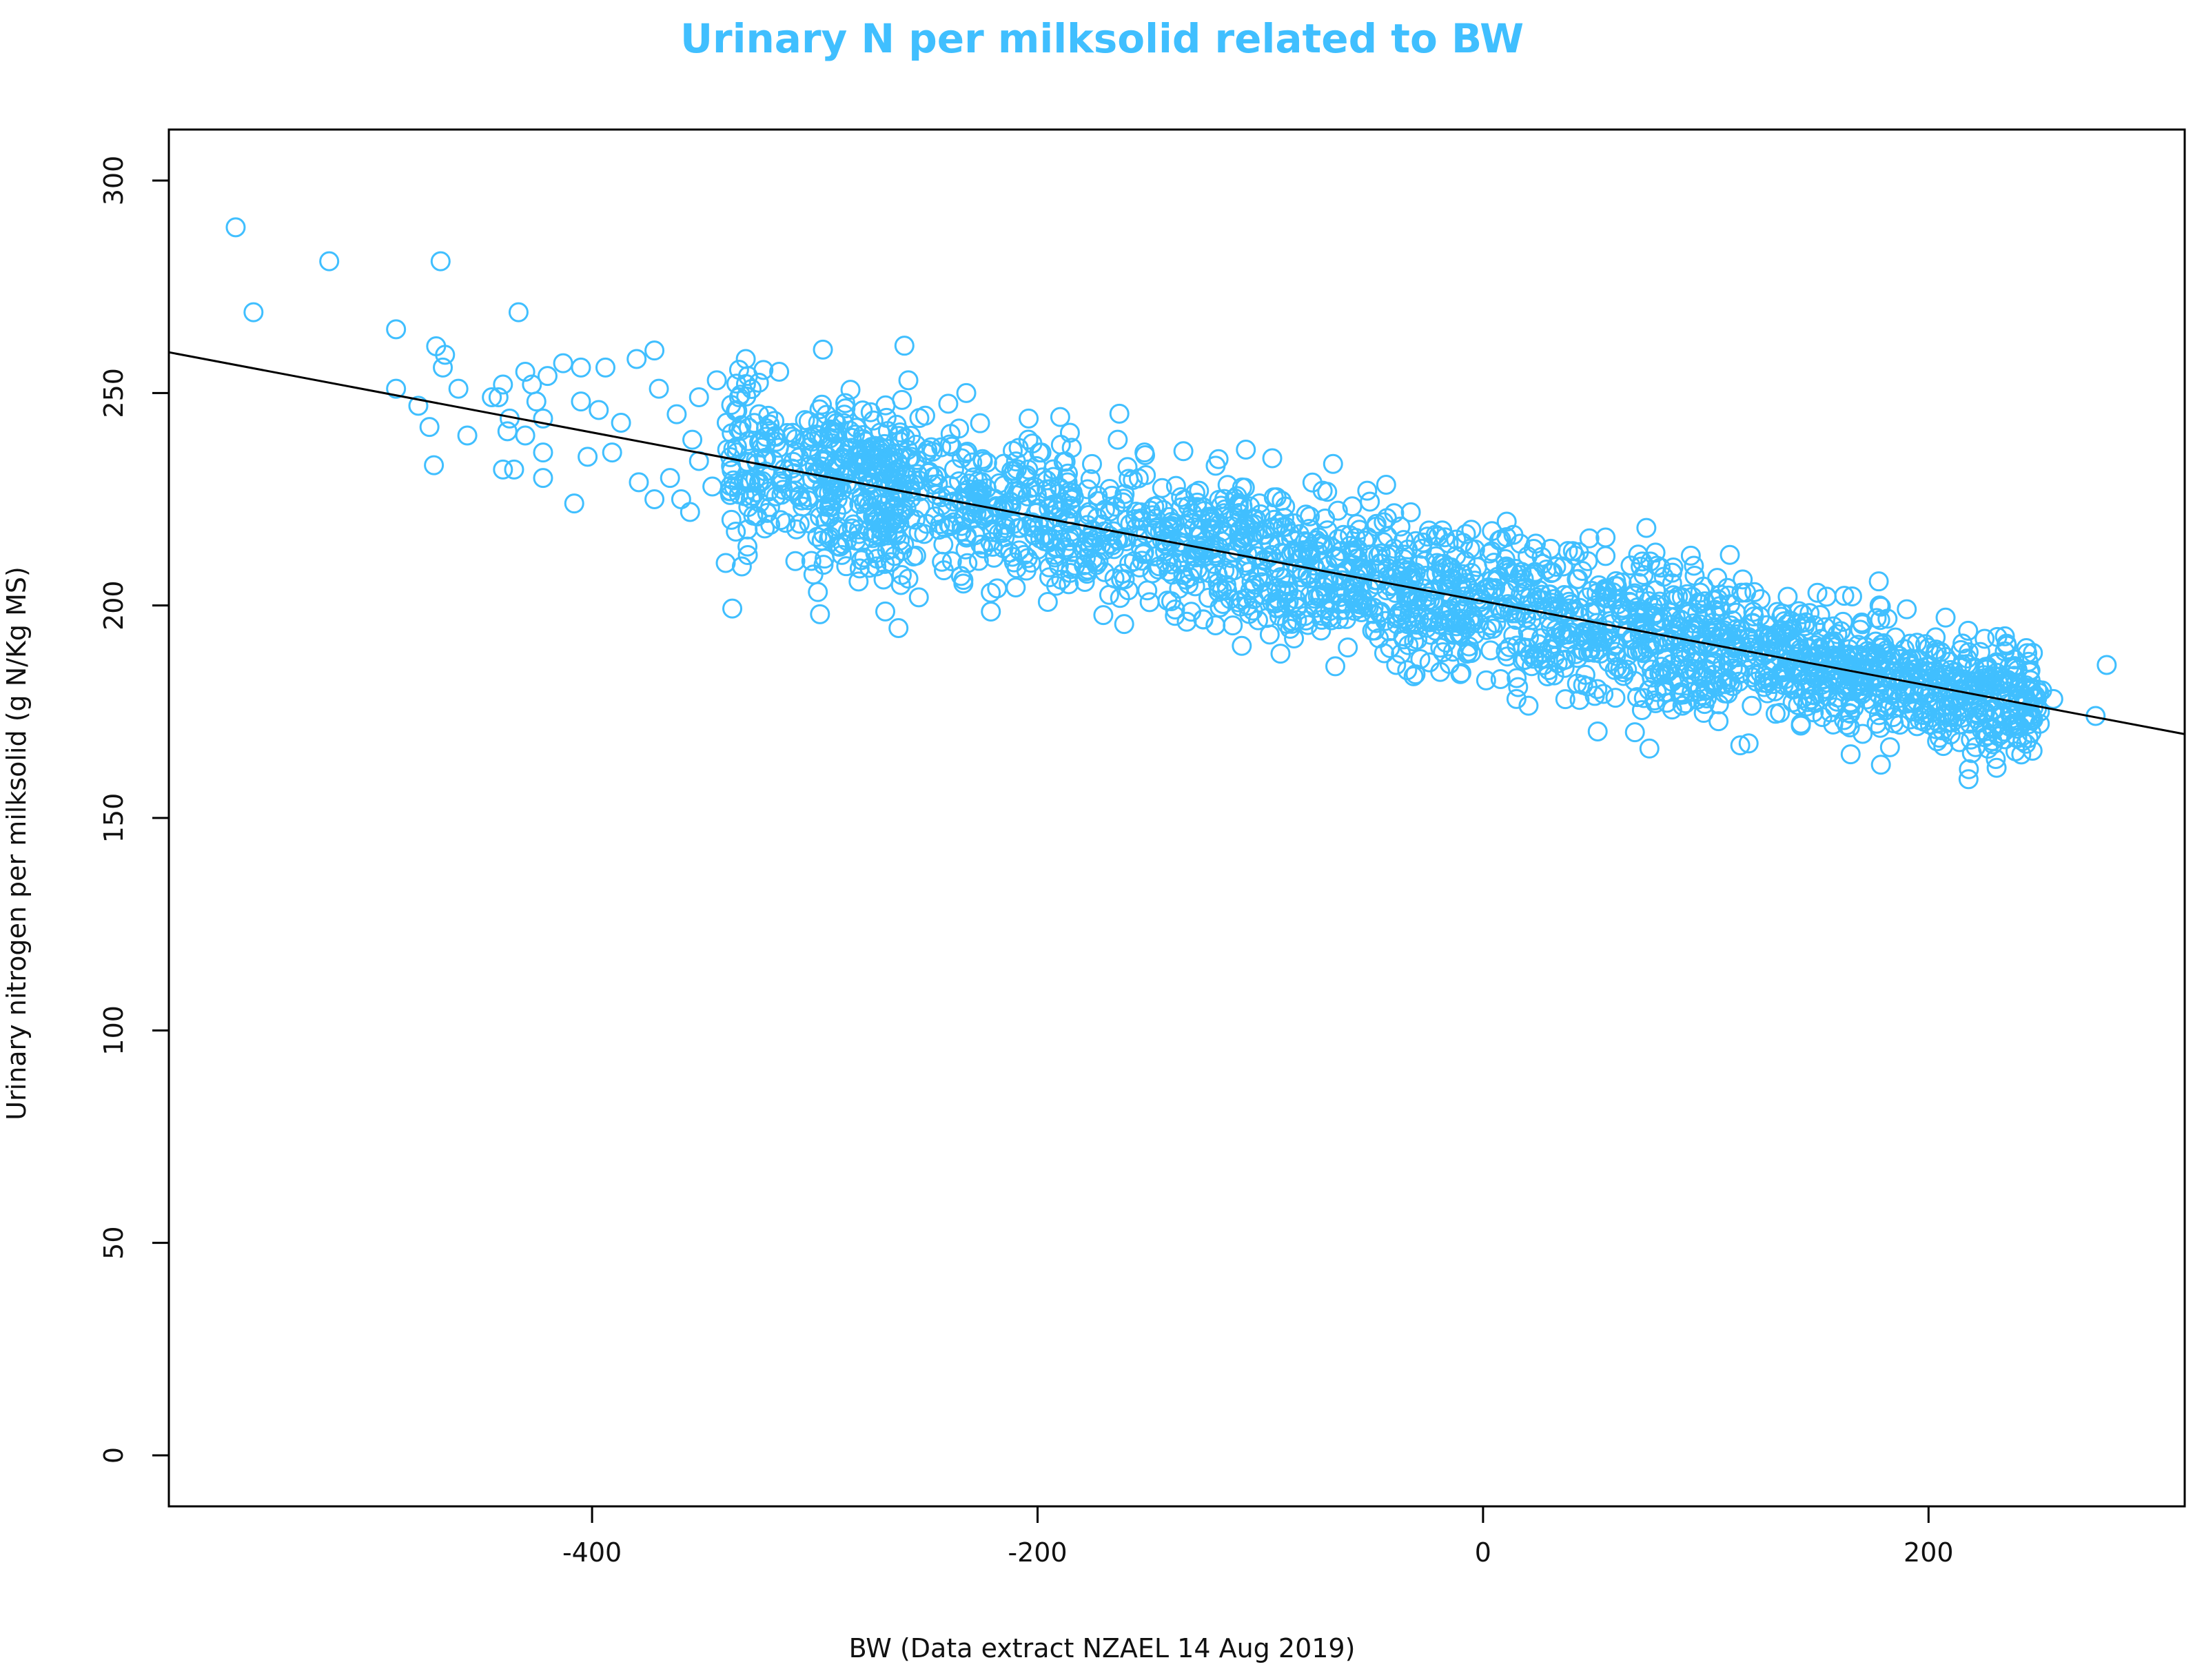 The height and width of the screenshot is (1680, 2204). What do you see at coordinates (114, 605) in the screenshot?
I see `y-tick-label: 200` at bounding box center [114, 605].